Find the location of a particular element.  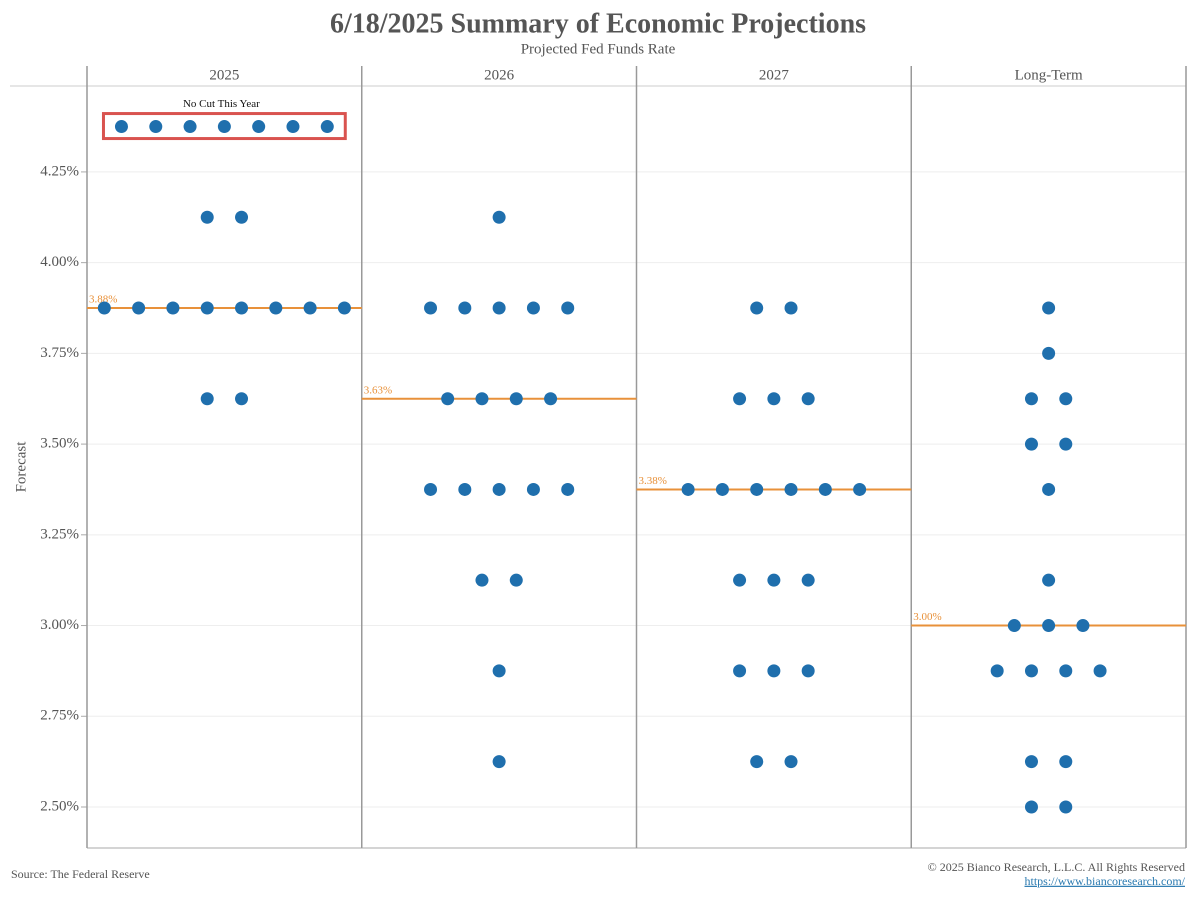

annotation-box is located at coordinates (224, 126).